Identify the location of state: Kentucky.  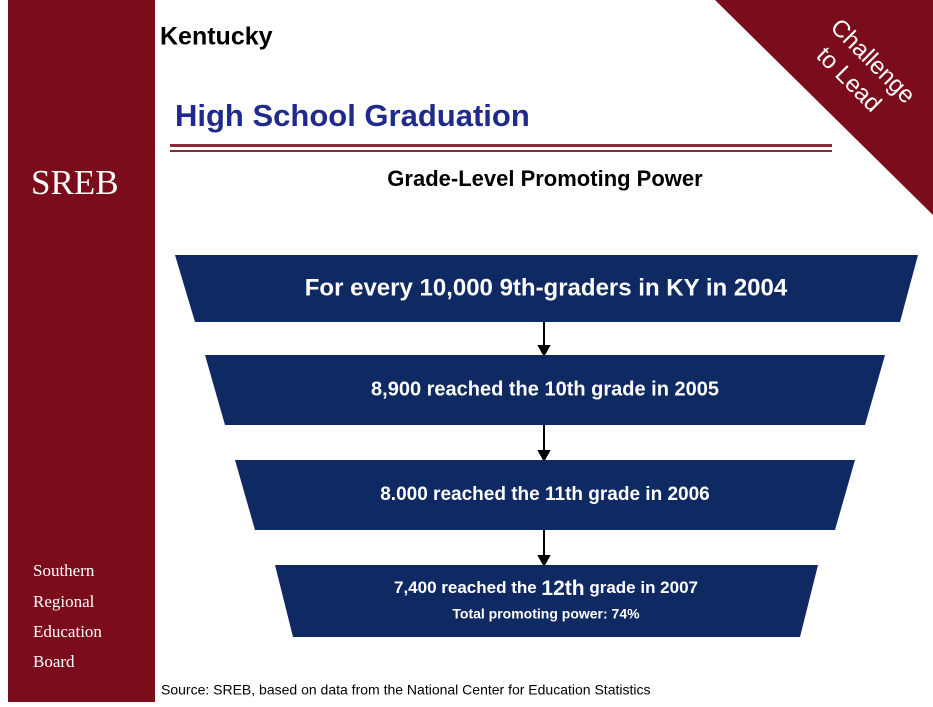
(216, 37).